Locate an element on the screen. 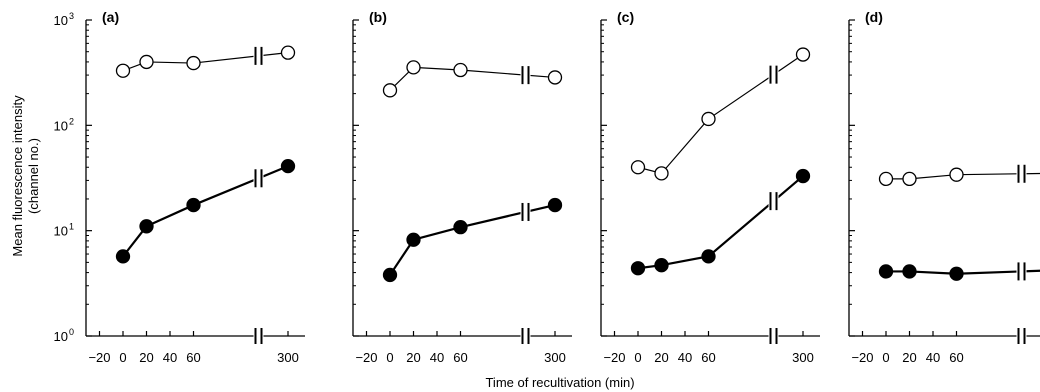 The width and height of the screenshot is (1040, 392). panel-label: (a) is located at coordinates (110, 17).